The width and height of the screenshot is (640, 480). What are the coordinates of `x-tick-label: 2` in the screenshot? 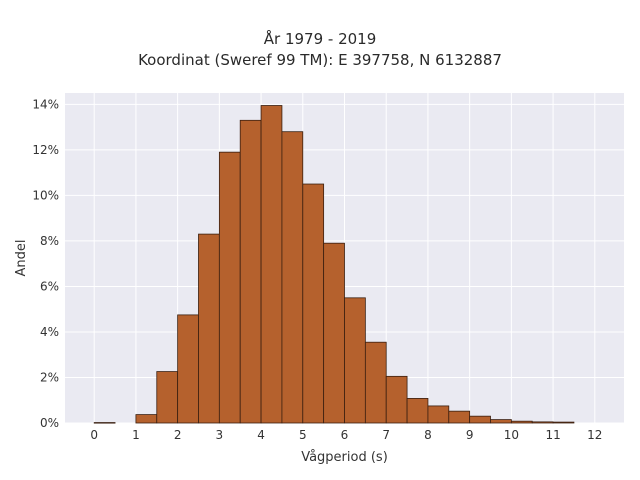 It's located at (178, 435).